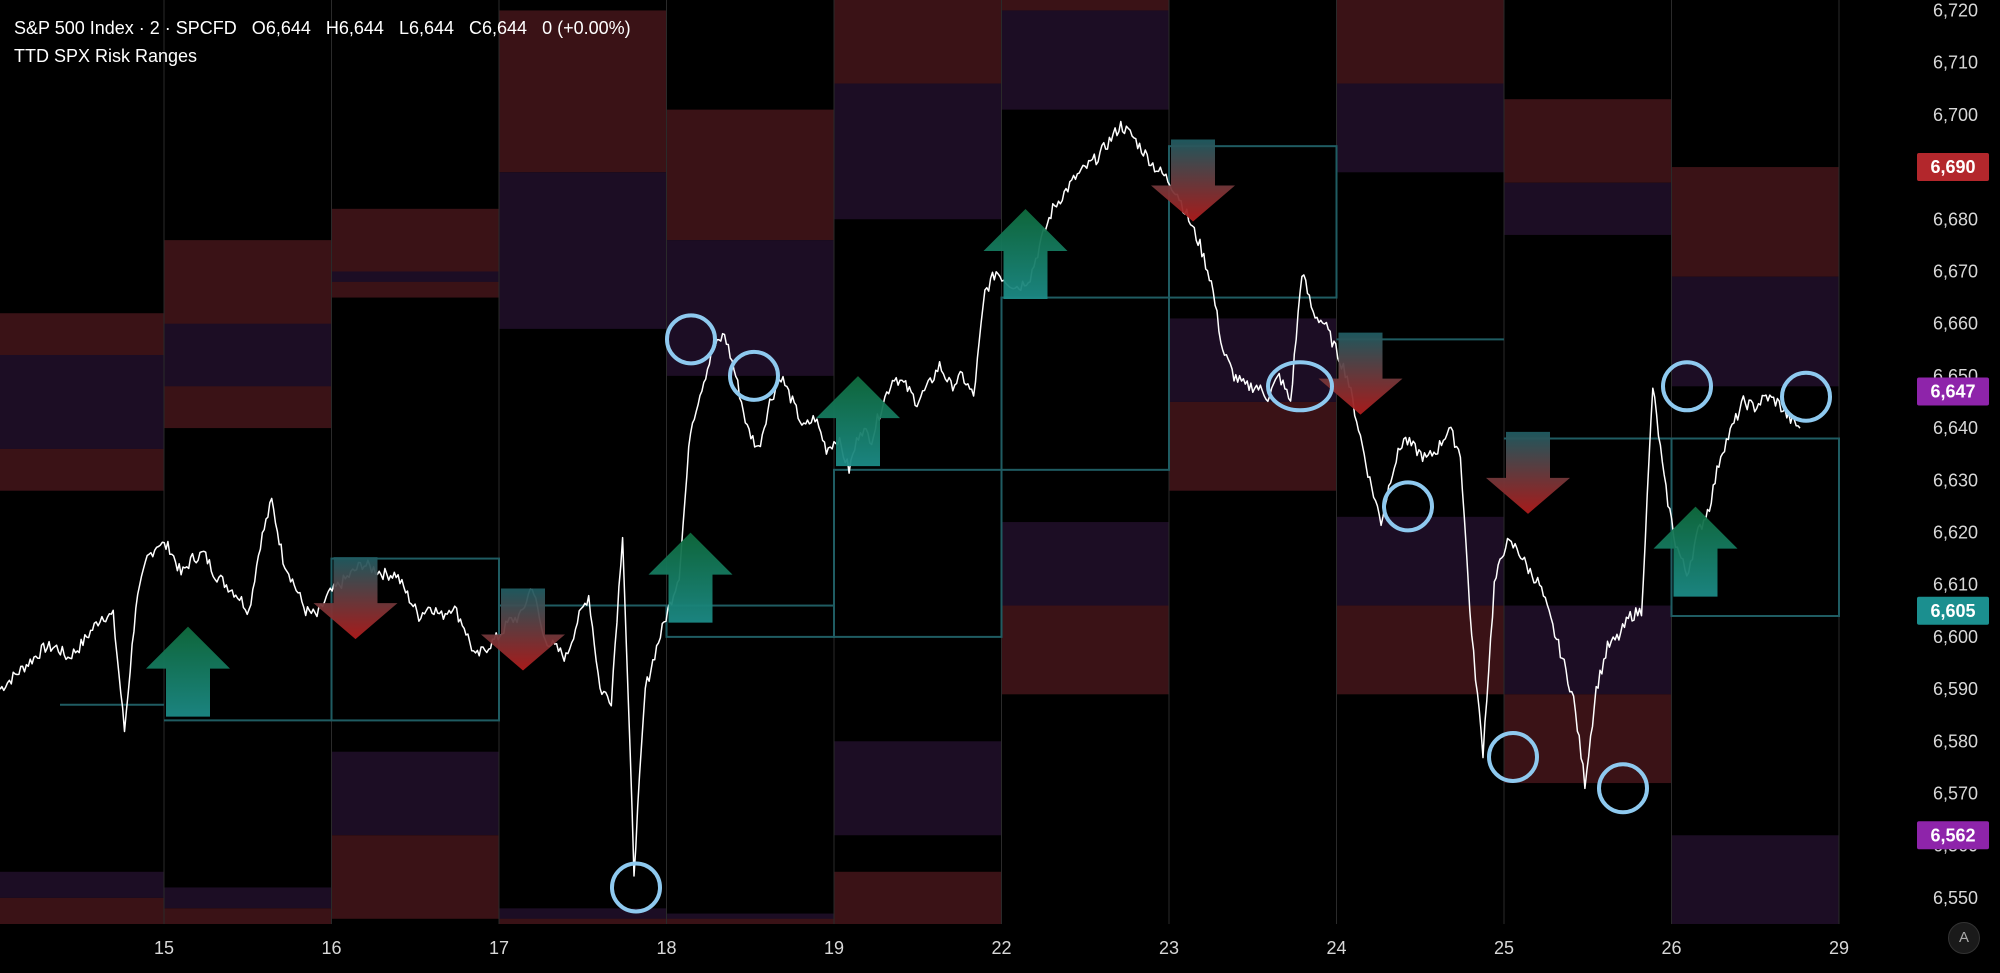 The height and width of the screenshot is (973, 2000). What do you see at coordinates (1955, 637) in the screenshot?
I see `y-tick-label: 6,600` at bounding box center [1955, 637].